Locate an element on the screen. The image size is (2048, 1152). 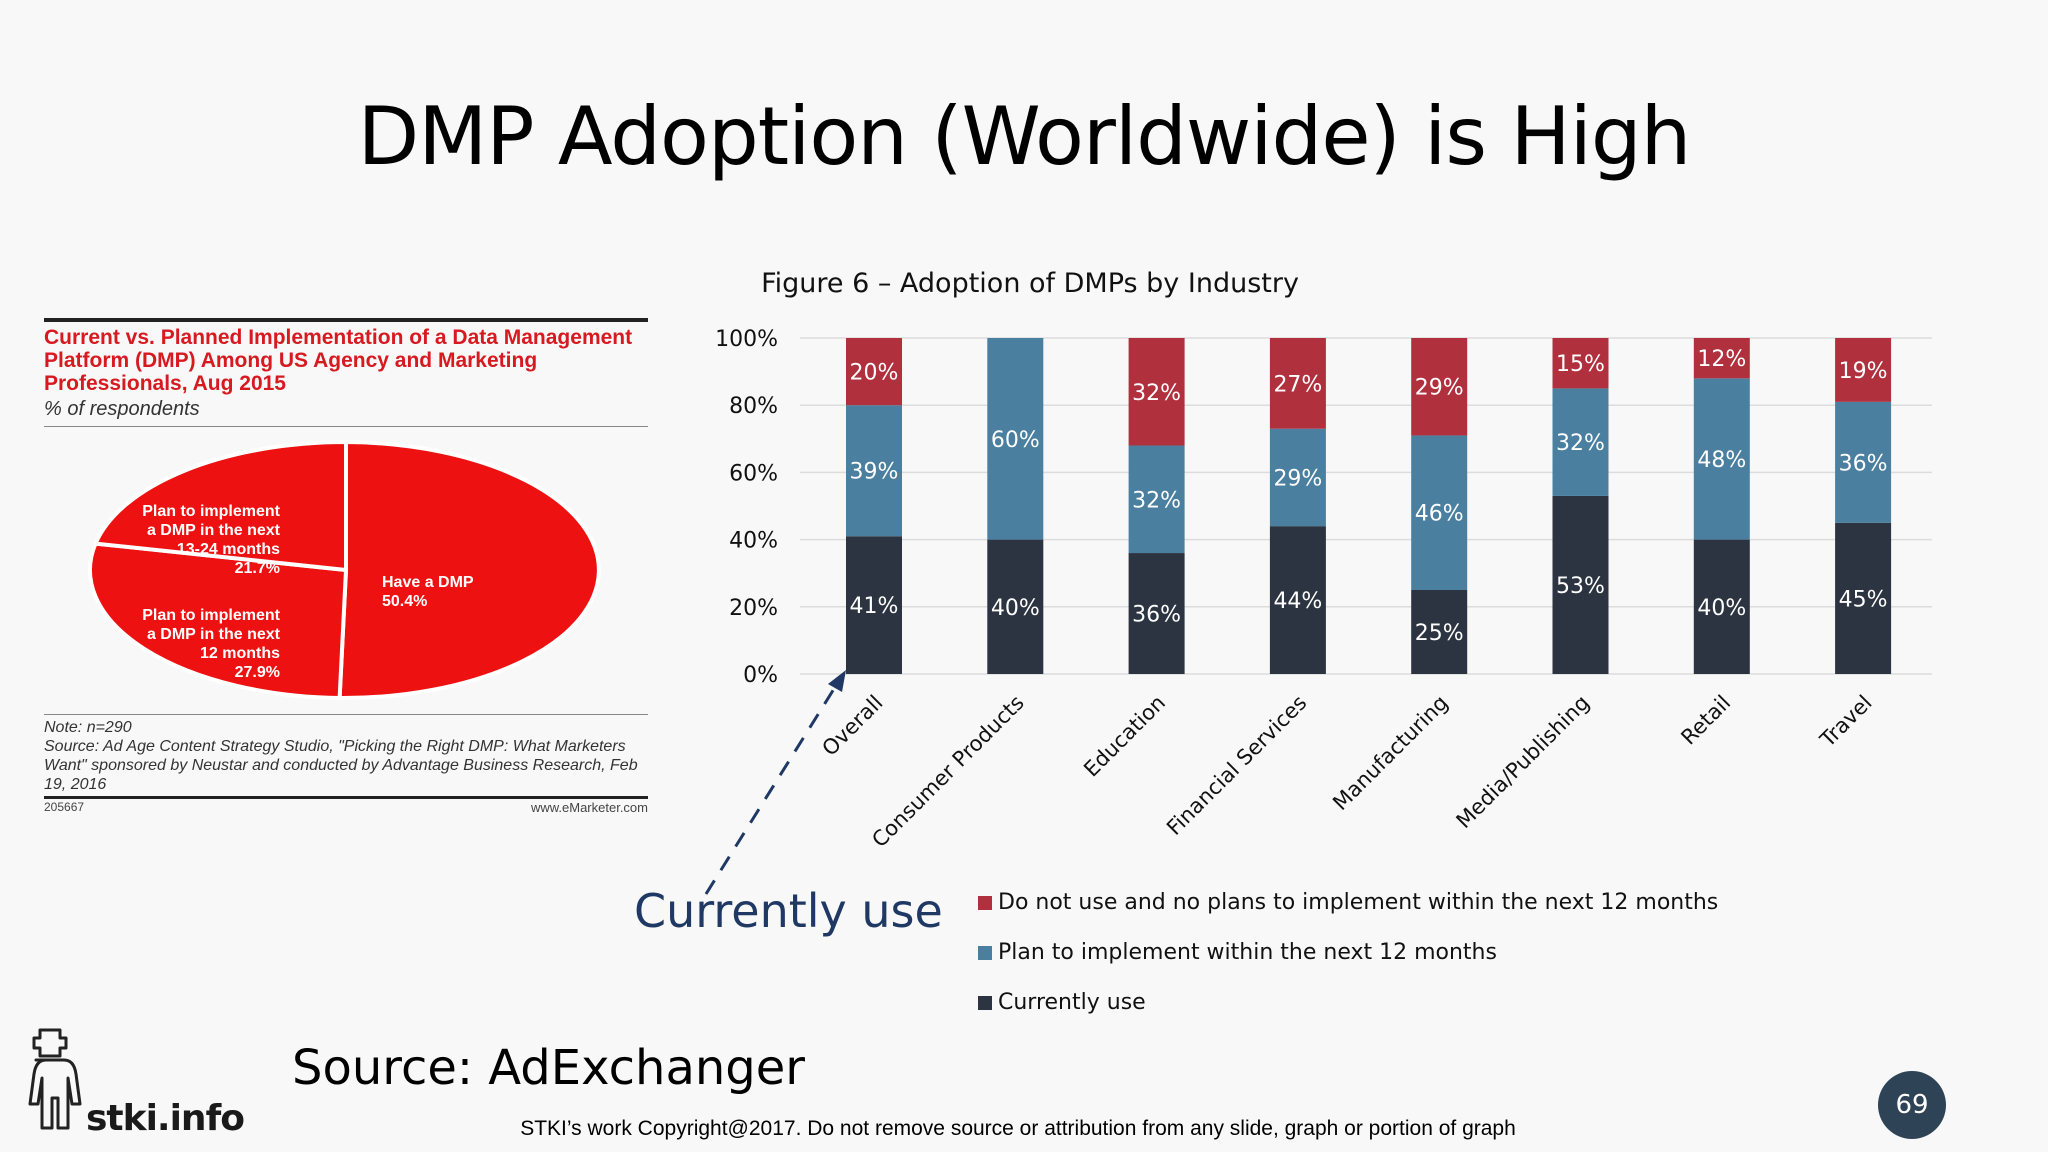
x-category-label: Consumer Products is located at coordinates (948, 772).